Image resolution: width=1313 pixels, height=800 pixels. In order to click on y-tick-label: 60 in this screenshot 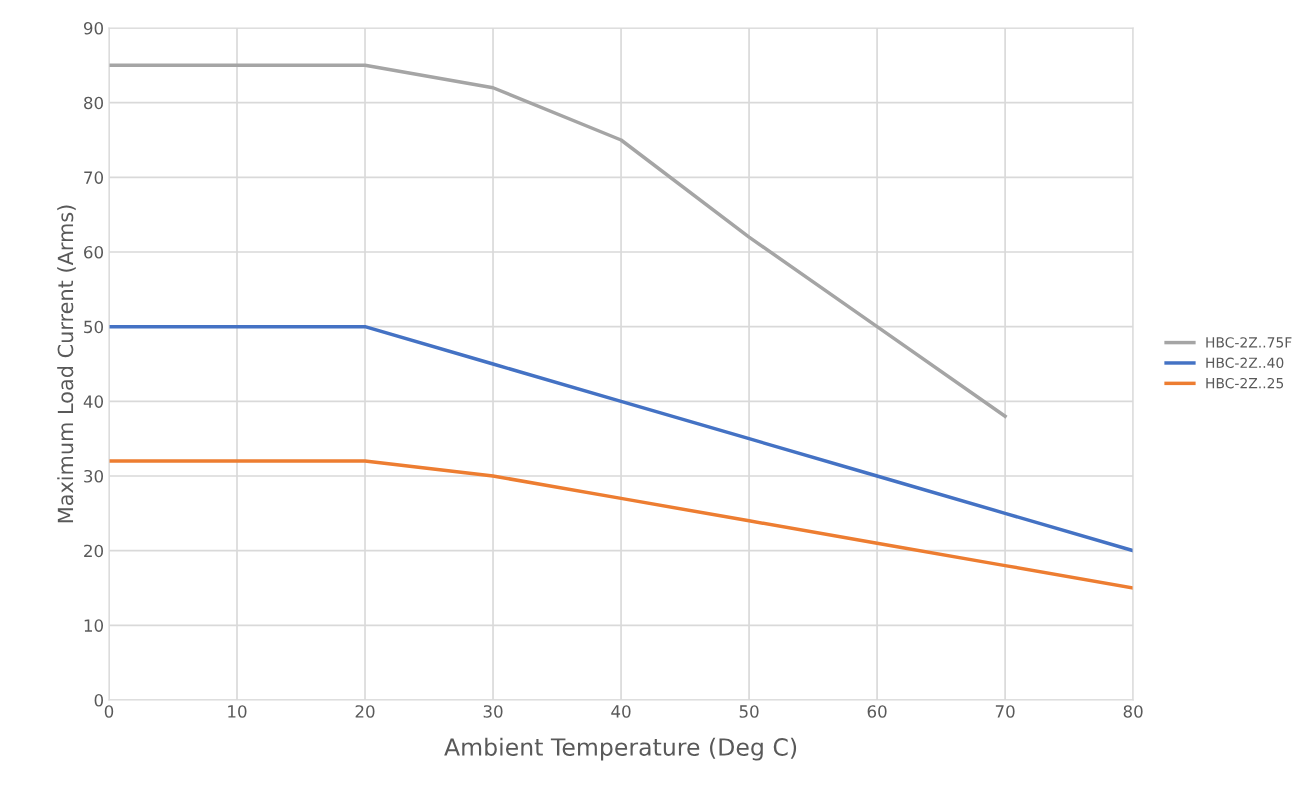, I will do `click(94, 252)`.